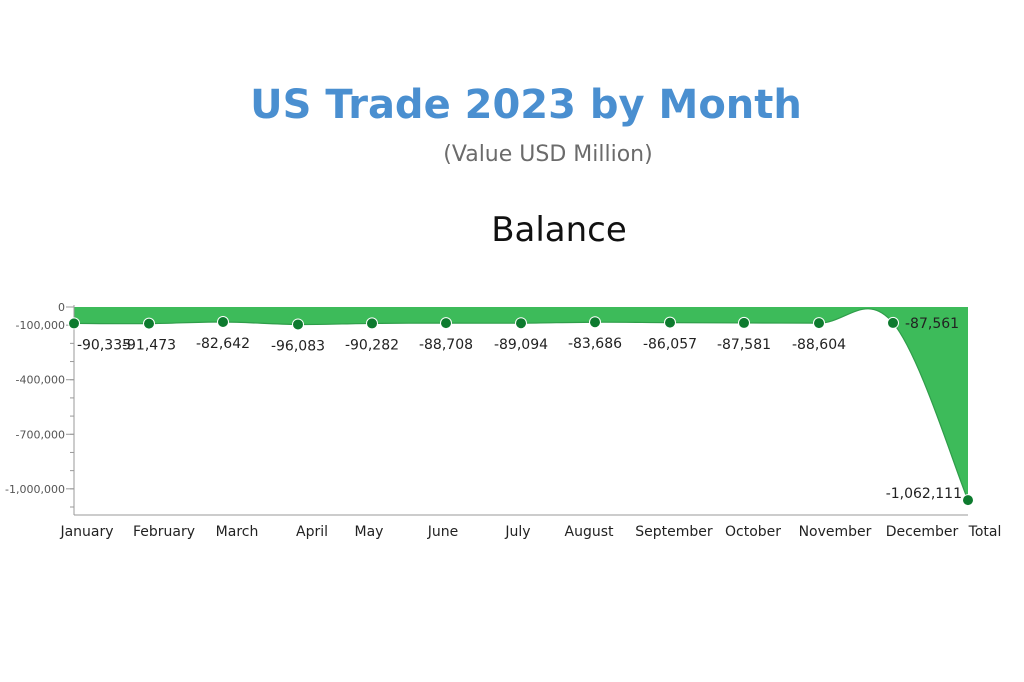  Describe the element at coordinates (985, 532) in the screenshot. I see `x-tick-label: Total` at that location.